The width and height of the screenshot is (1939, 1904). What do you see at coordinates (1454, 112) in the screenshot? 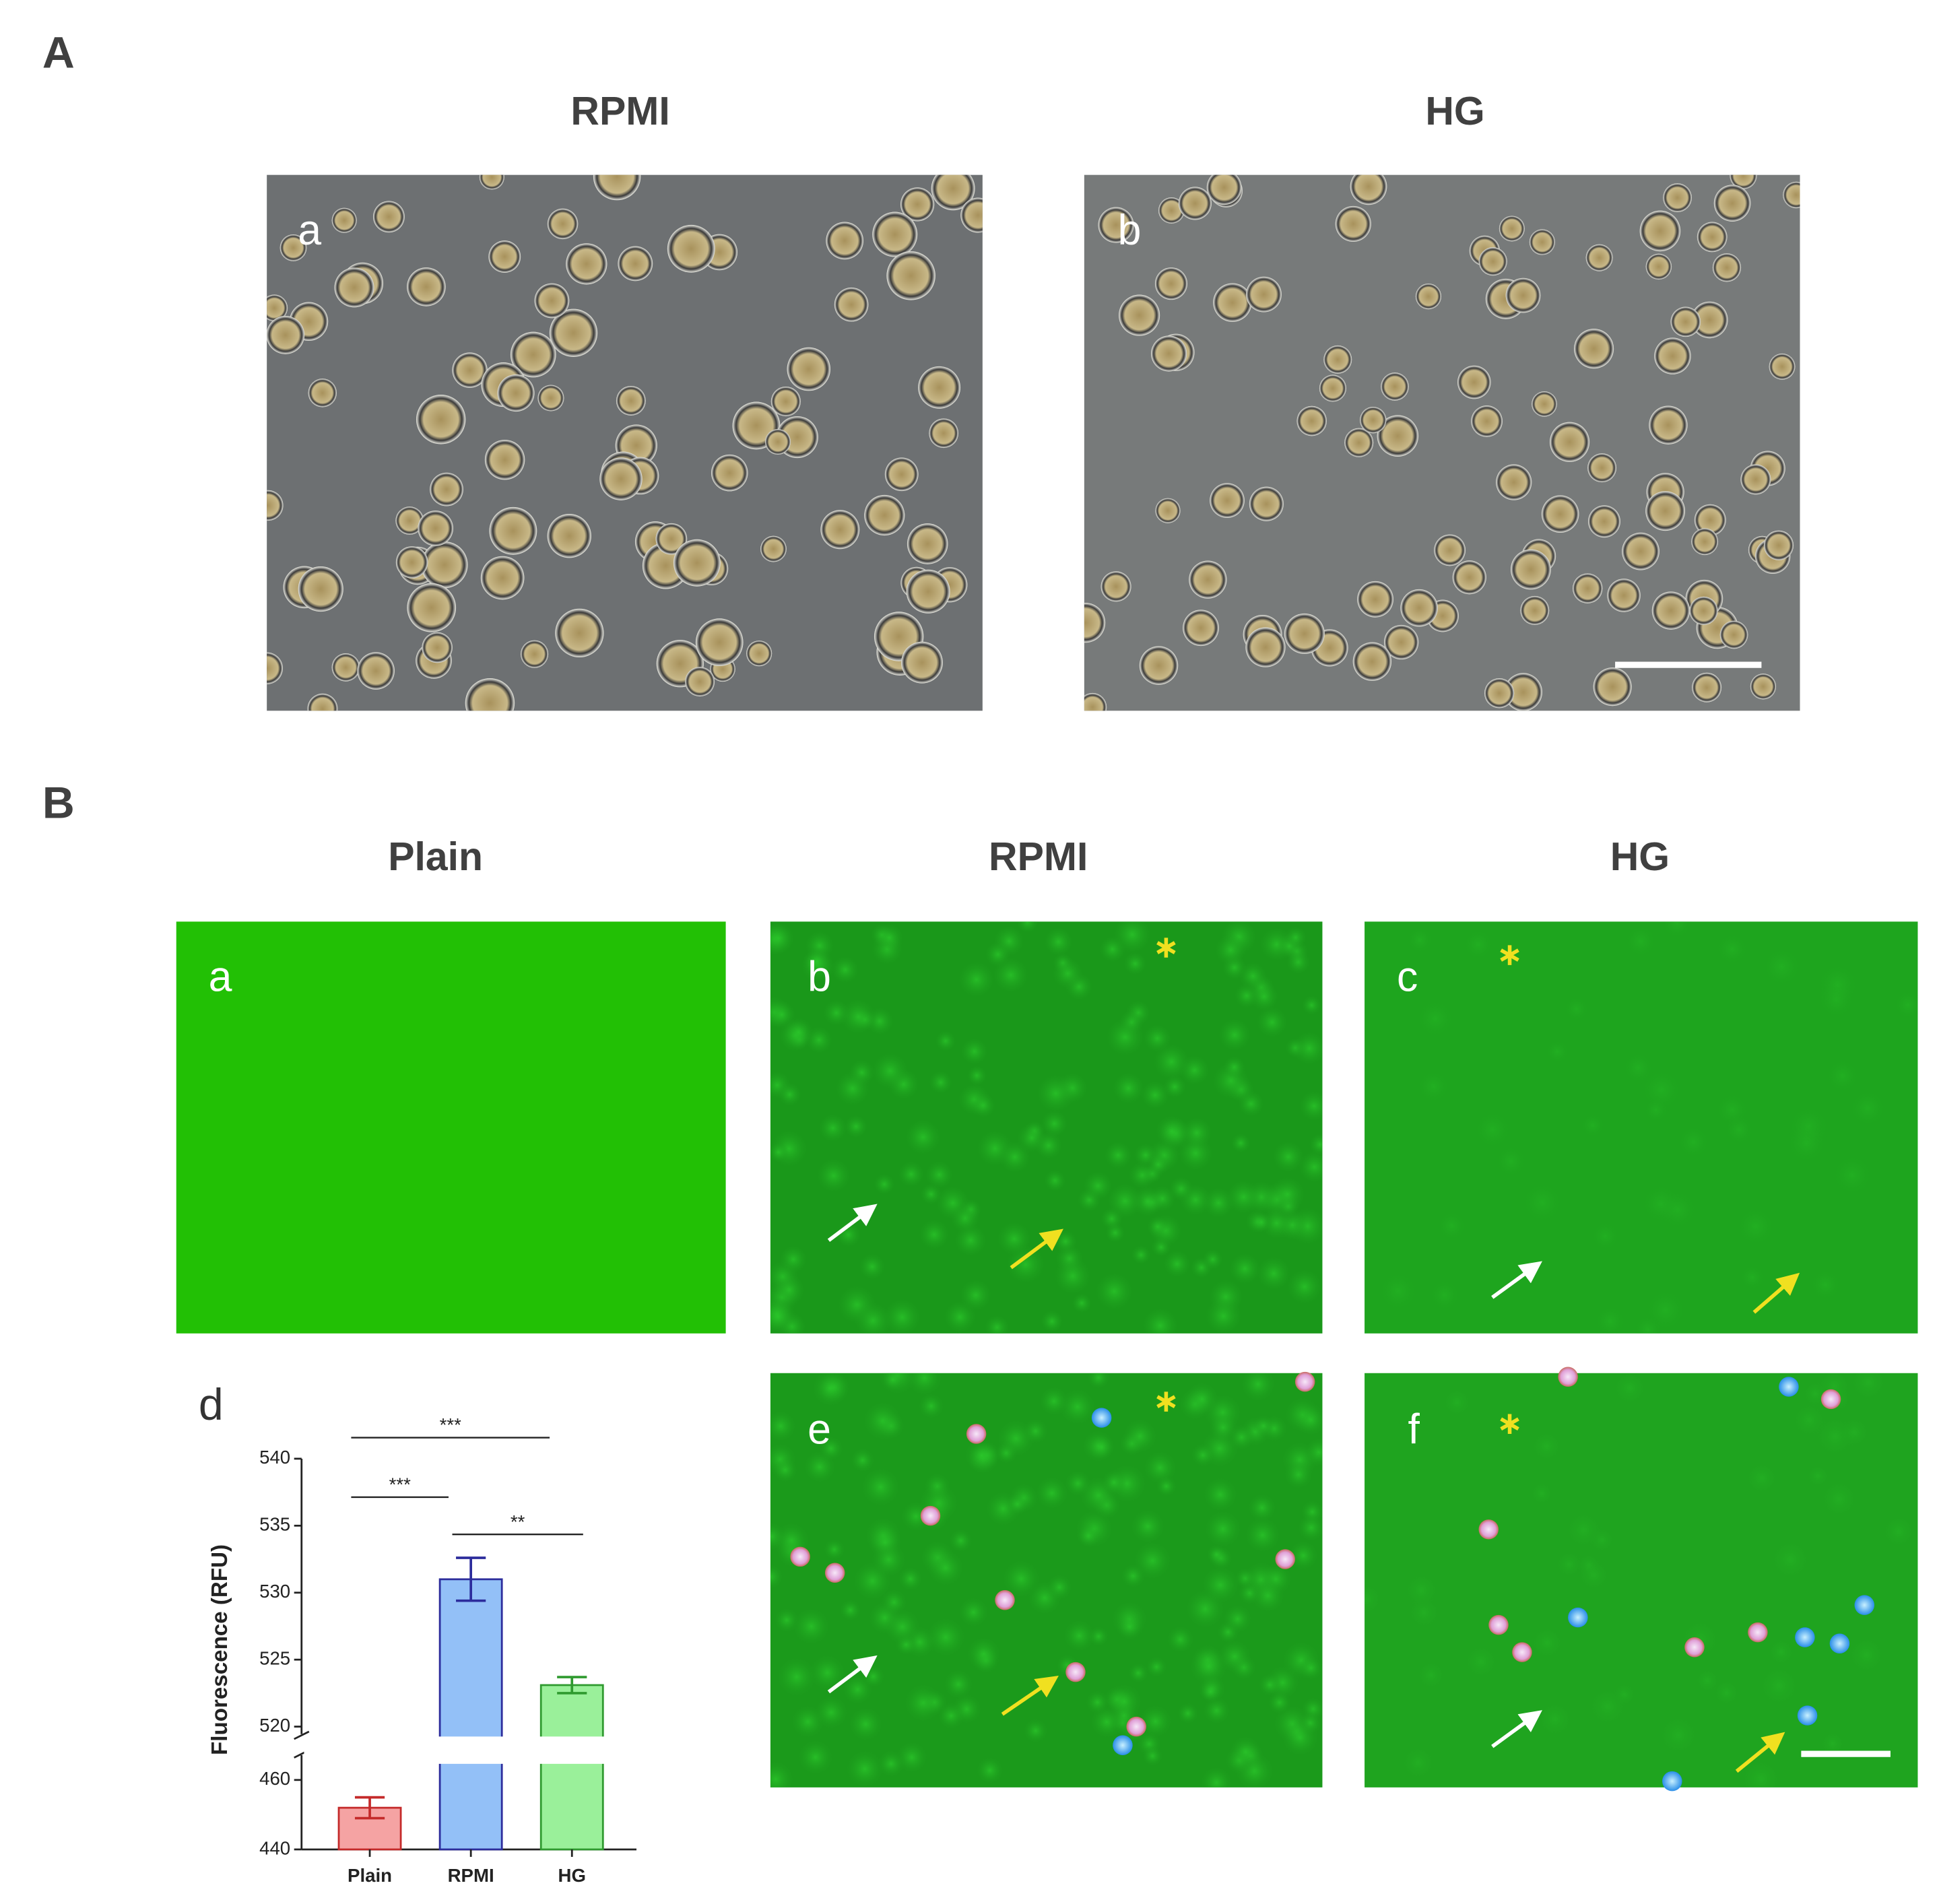
I see `column-title: HG` at bounding box center [1454, 112].